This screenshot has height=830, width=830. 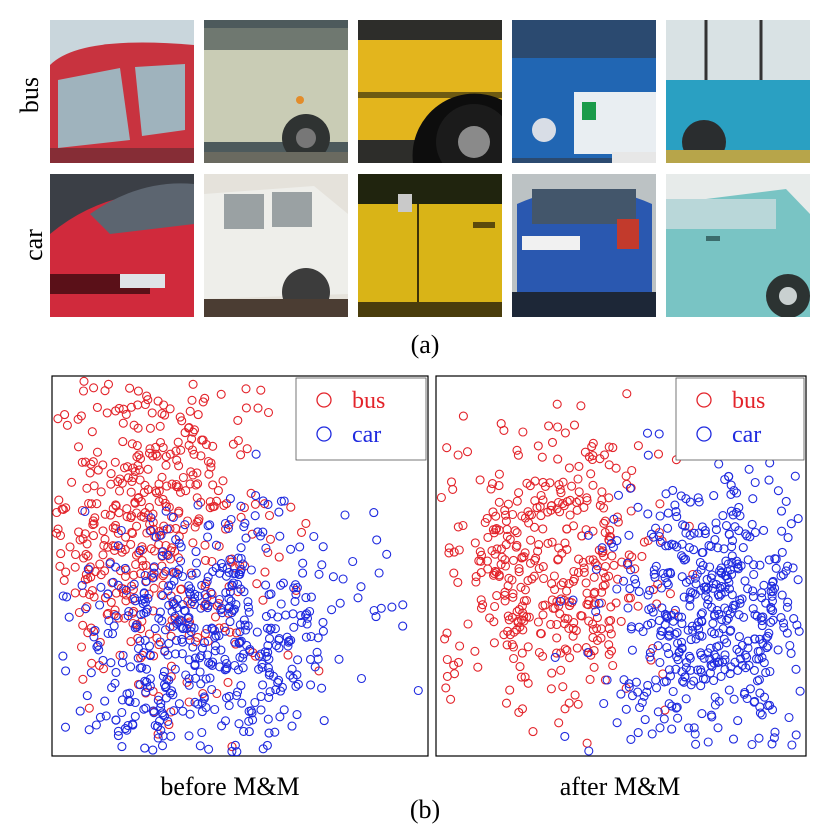 What do you see at coordinates (361, 419) in the screenshot?
I see `legend: bus car` at bounding box center [361, 419].